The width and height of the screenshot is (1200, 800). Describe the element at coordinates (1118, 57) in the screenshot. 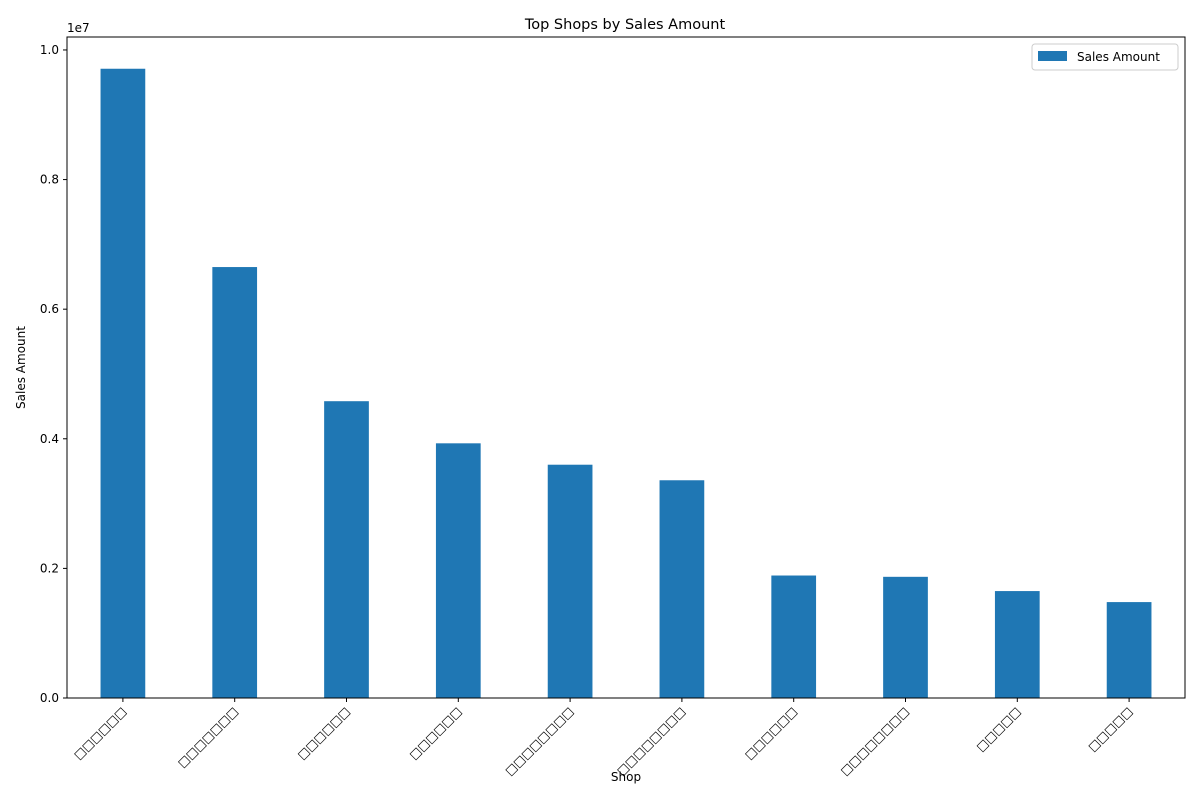

I see `legend-label: Sales Amount` at that location.